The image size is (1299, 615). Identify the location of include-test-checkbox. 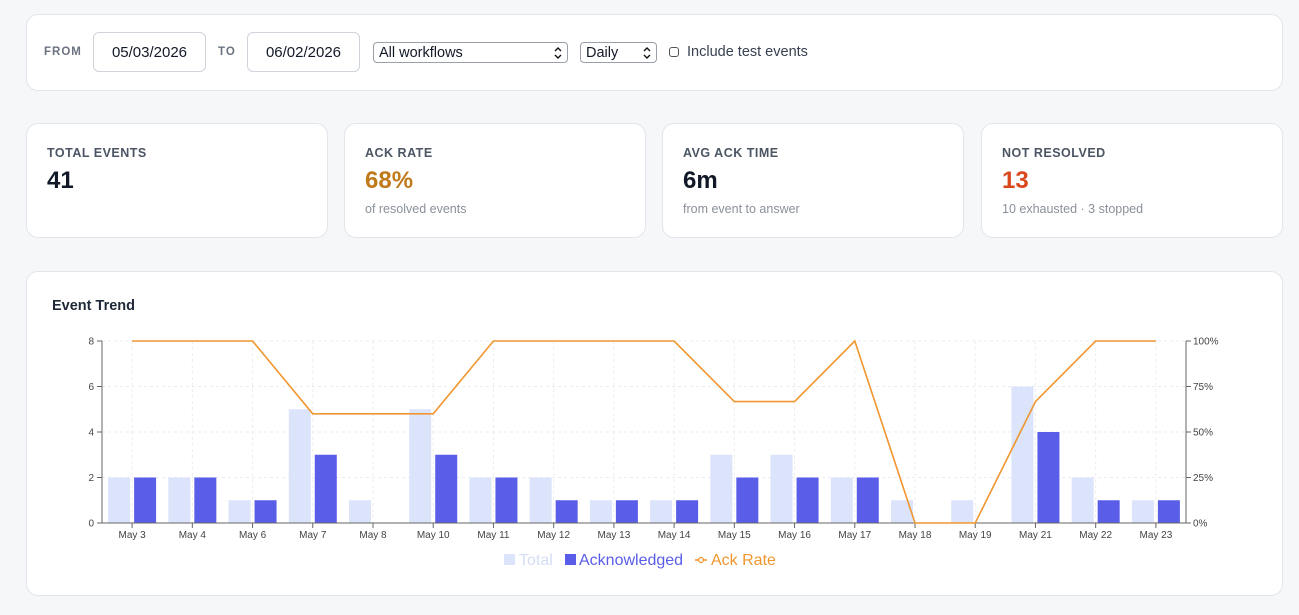
(674, 52).